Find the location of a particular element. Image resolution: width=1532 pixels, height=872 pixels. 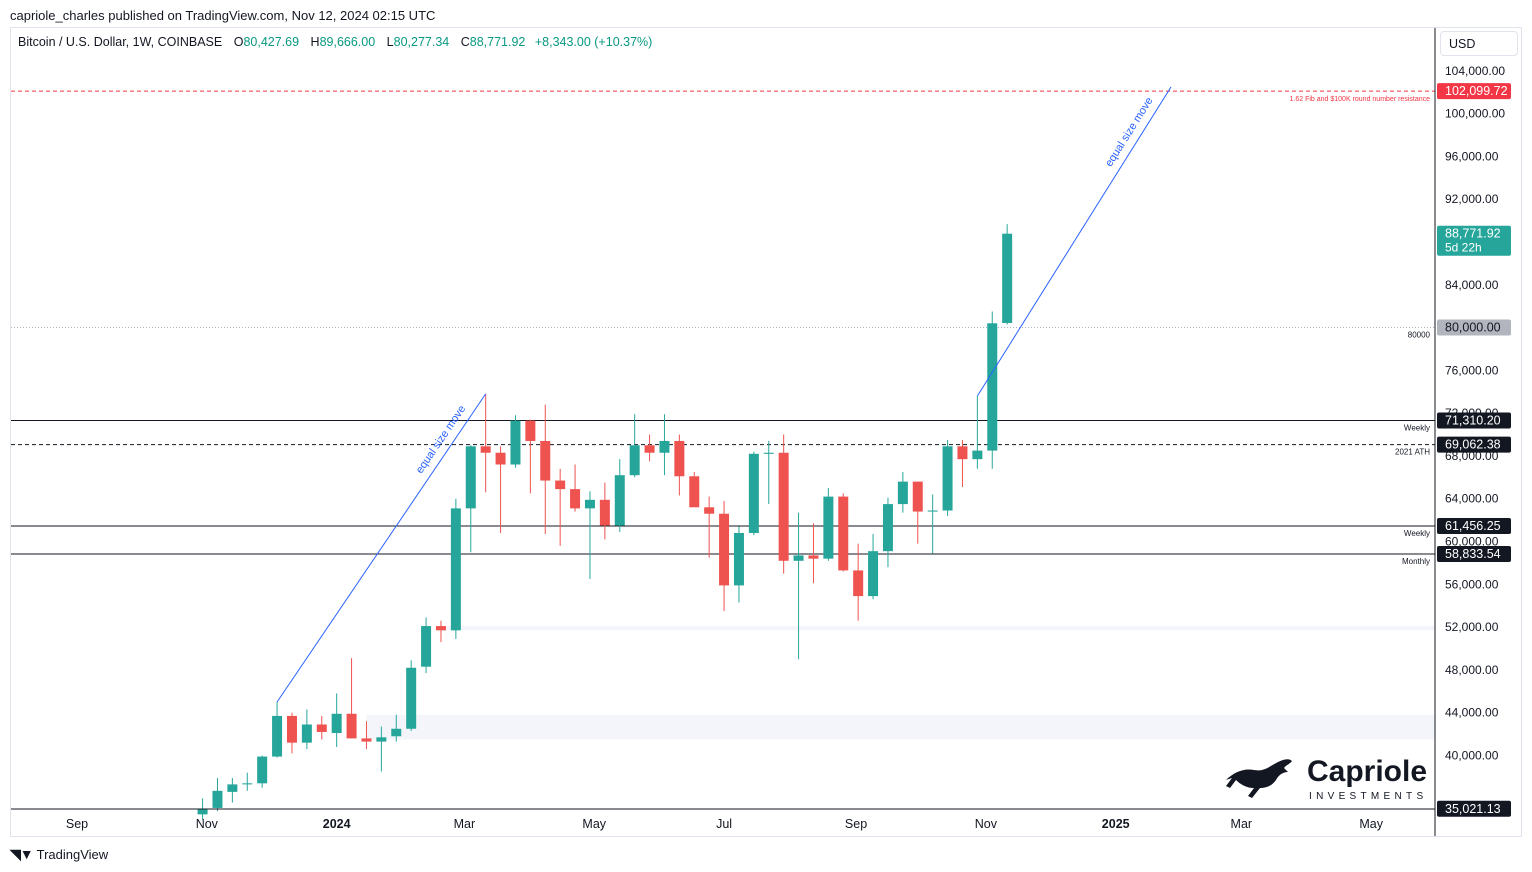

symbol-name: Bitcoin / U.S. Dollar, 1W, COINBASE is located at coordinates (120, 42).